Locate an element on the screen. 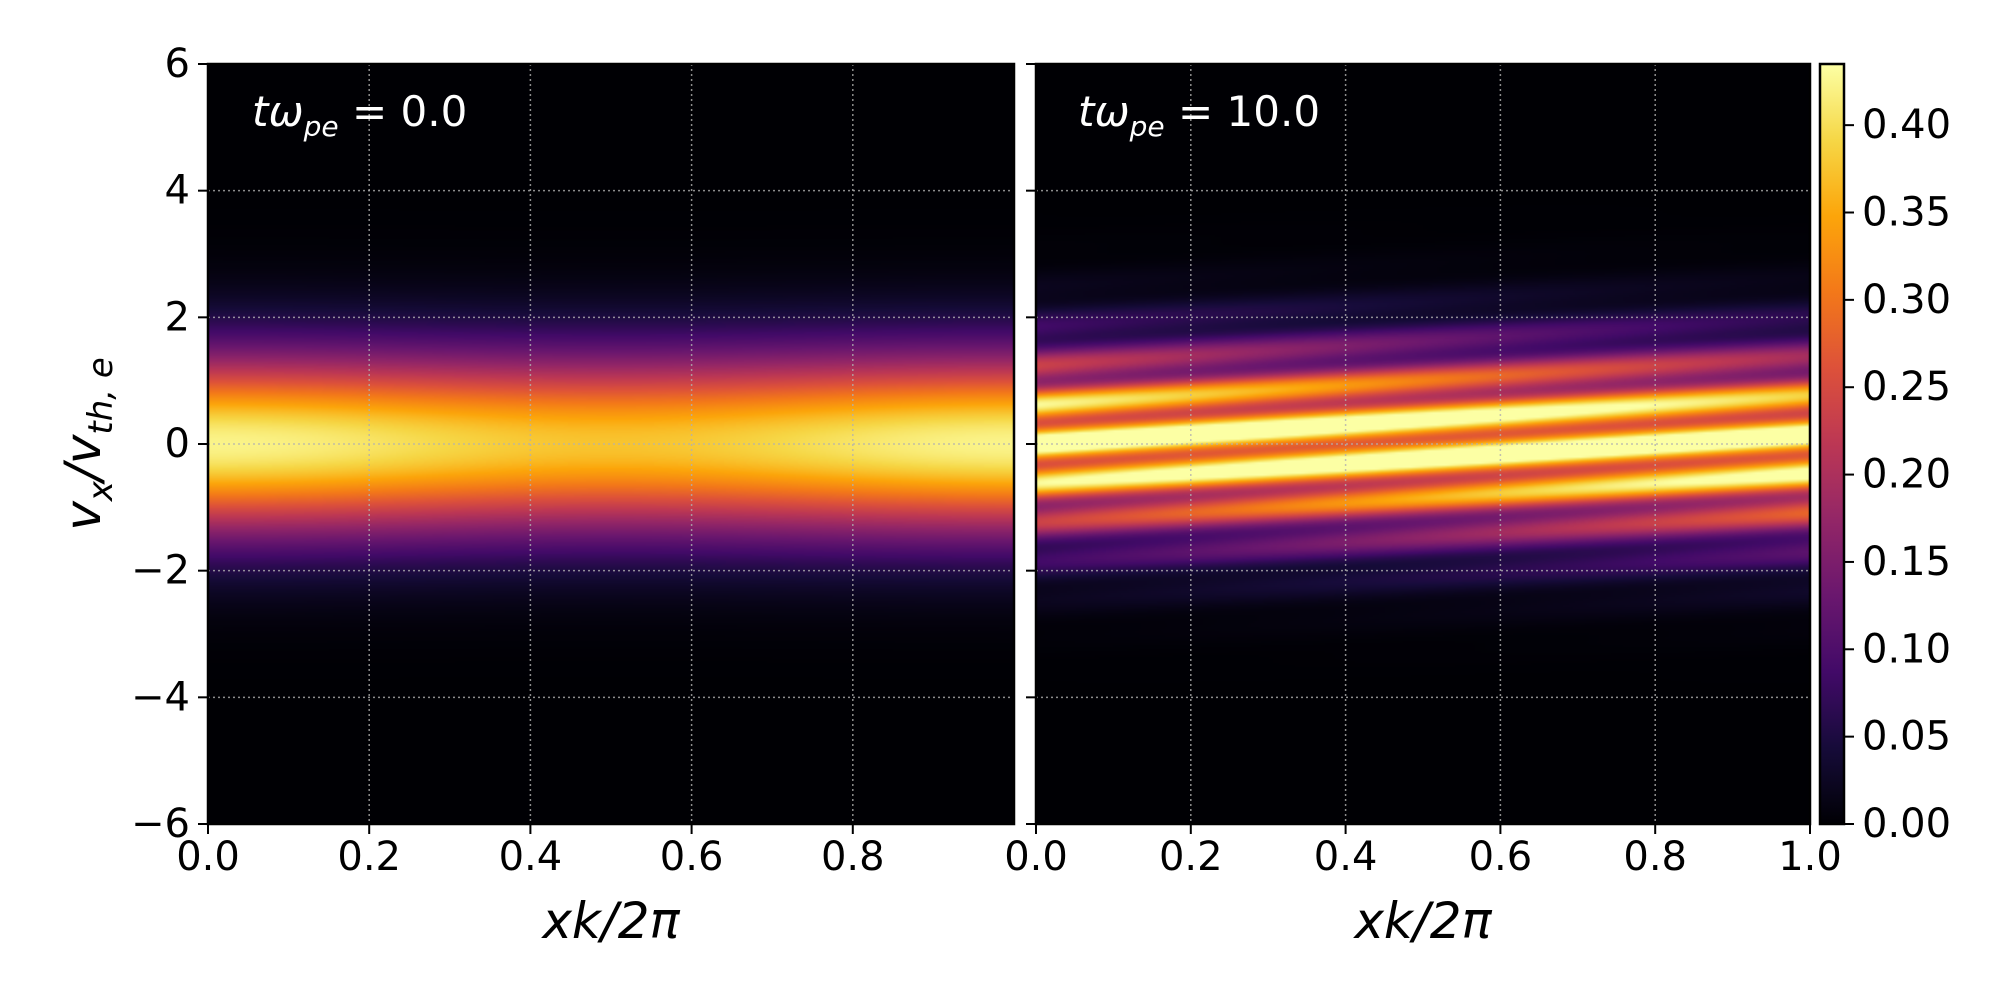  colorbar-tick-label: 0.10 is located at coordinates (1906, 649).